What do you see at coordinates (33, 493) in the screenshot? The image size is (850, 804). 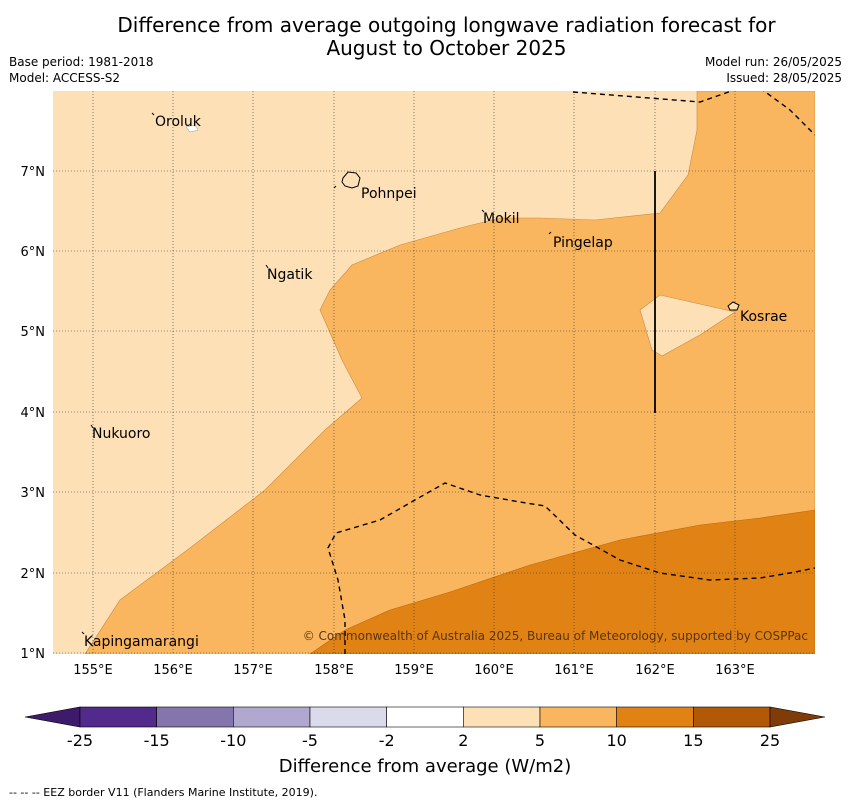 I see `lat-label: 3°N` at bounding box center [33, 493].